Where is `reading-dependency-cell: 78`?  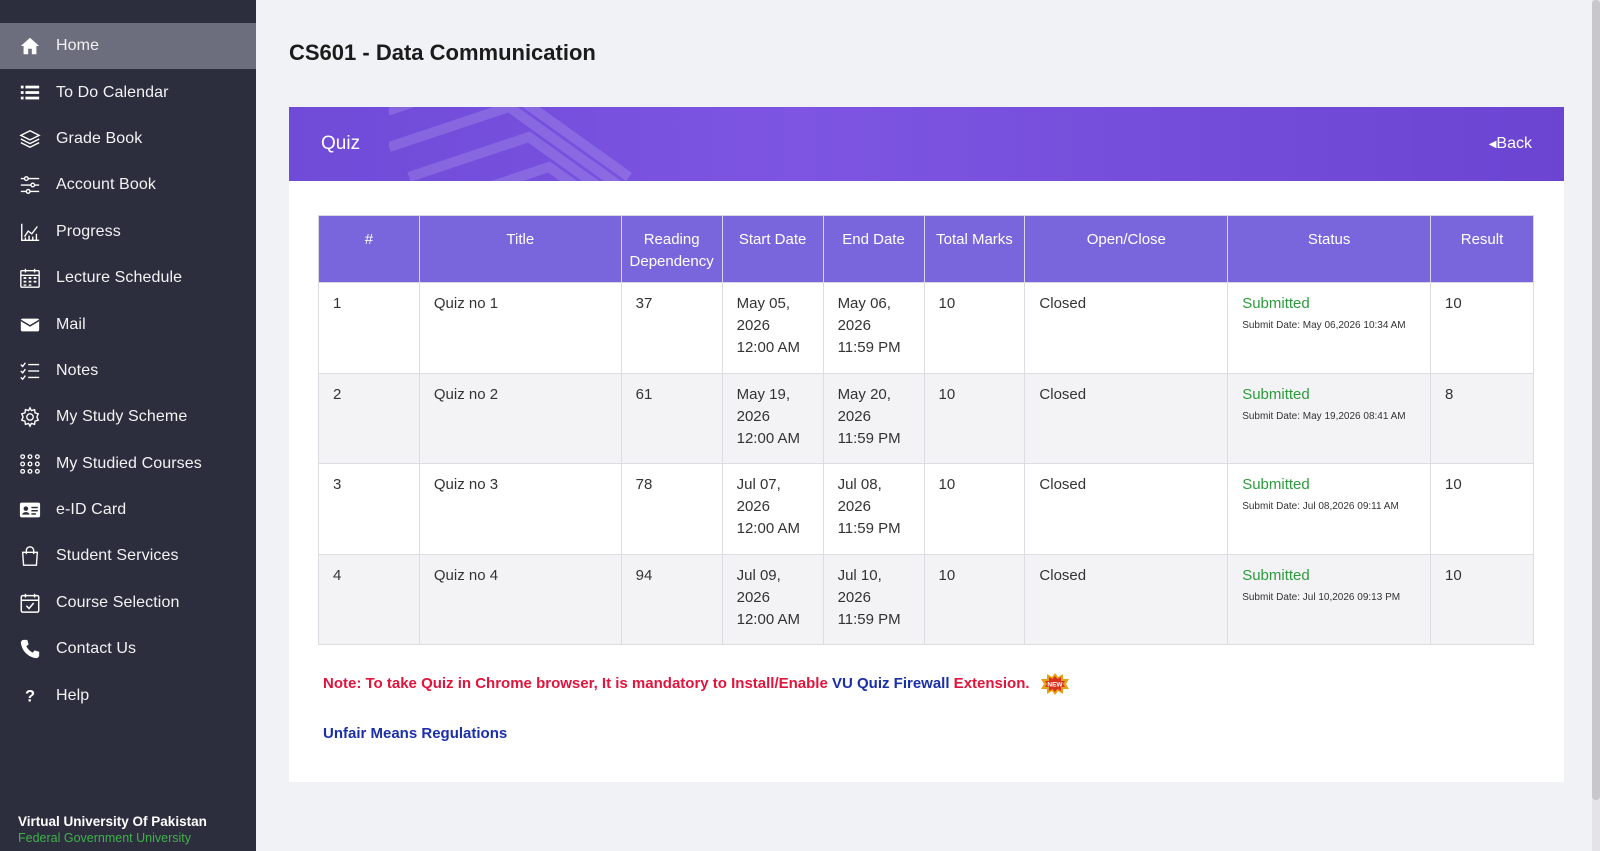 reading-dependency-cell: 78 is located at coordinates (671, 509).